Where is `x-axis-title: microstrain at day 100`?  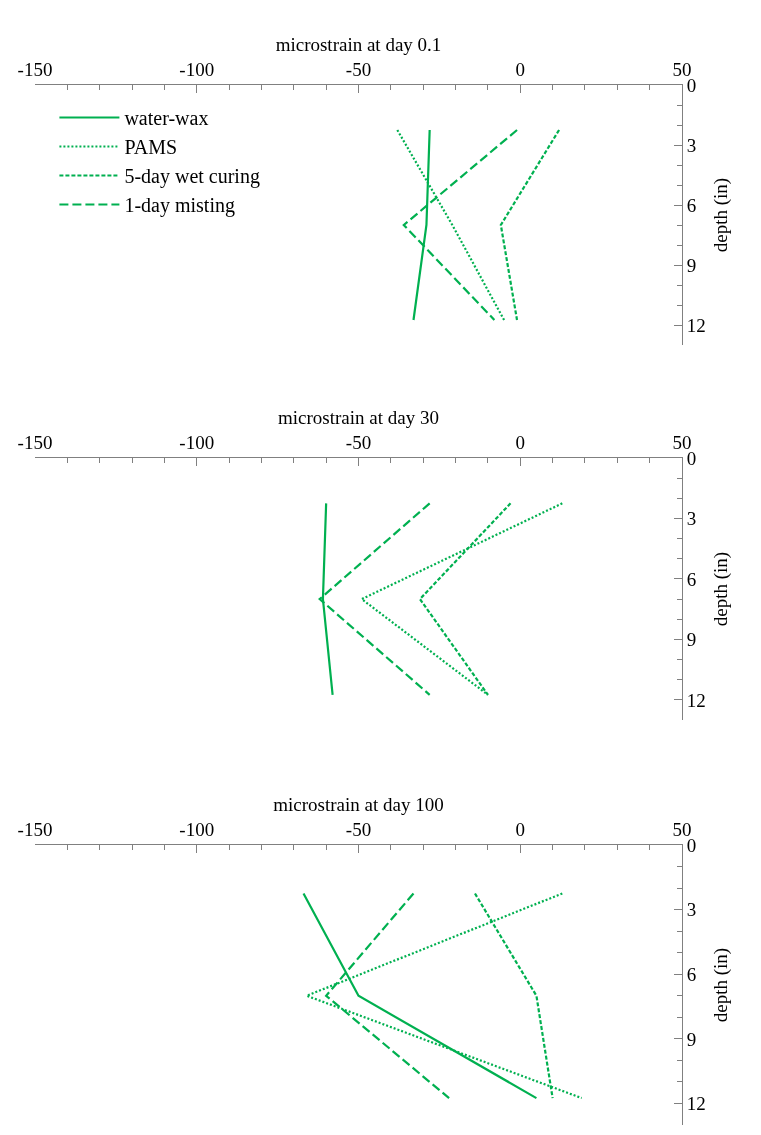 x-axis-title: microstrain at day 100 is located at coordinates (358, 805).